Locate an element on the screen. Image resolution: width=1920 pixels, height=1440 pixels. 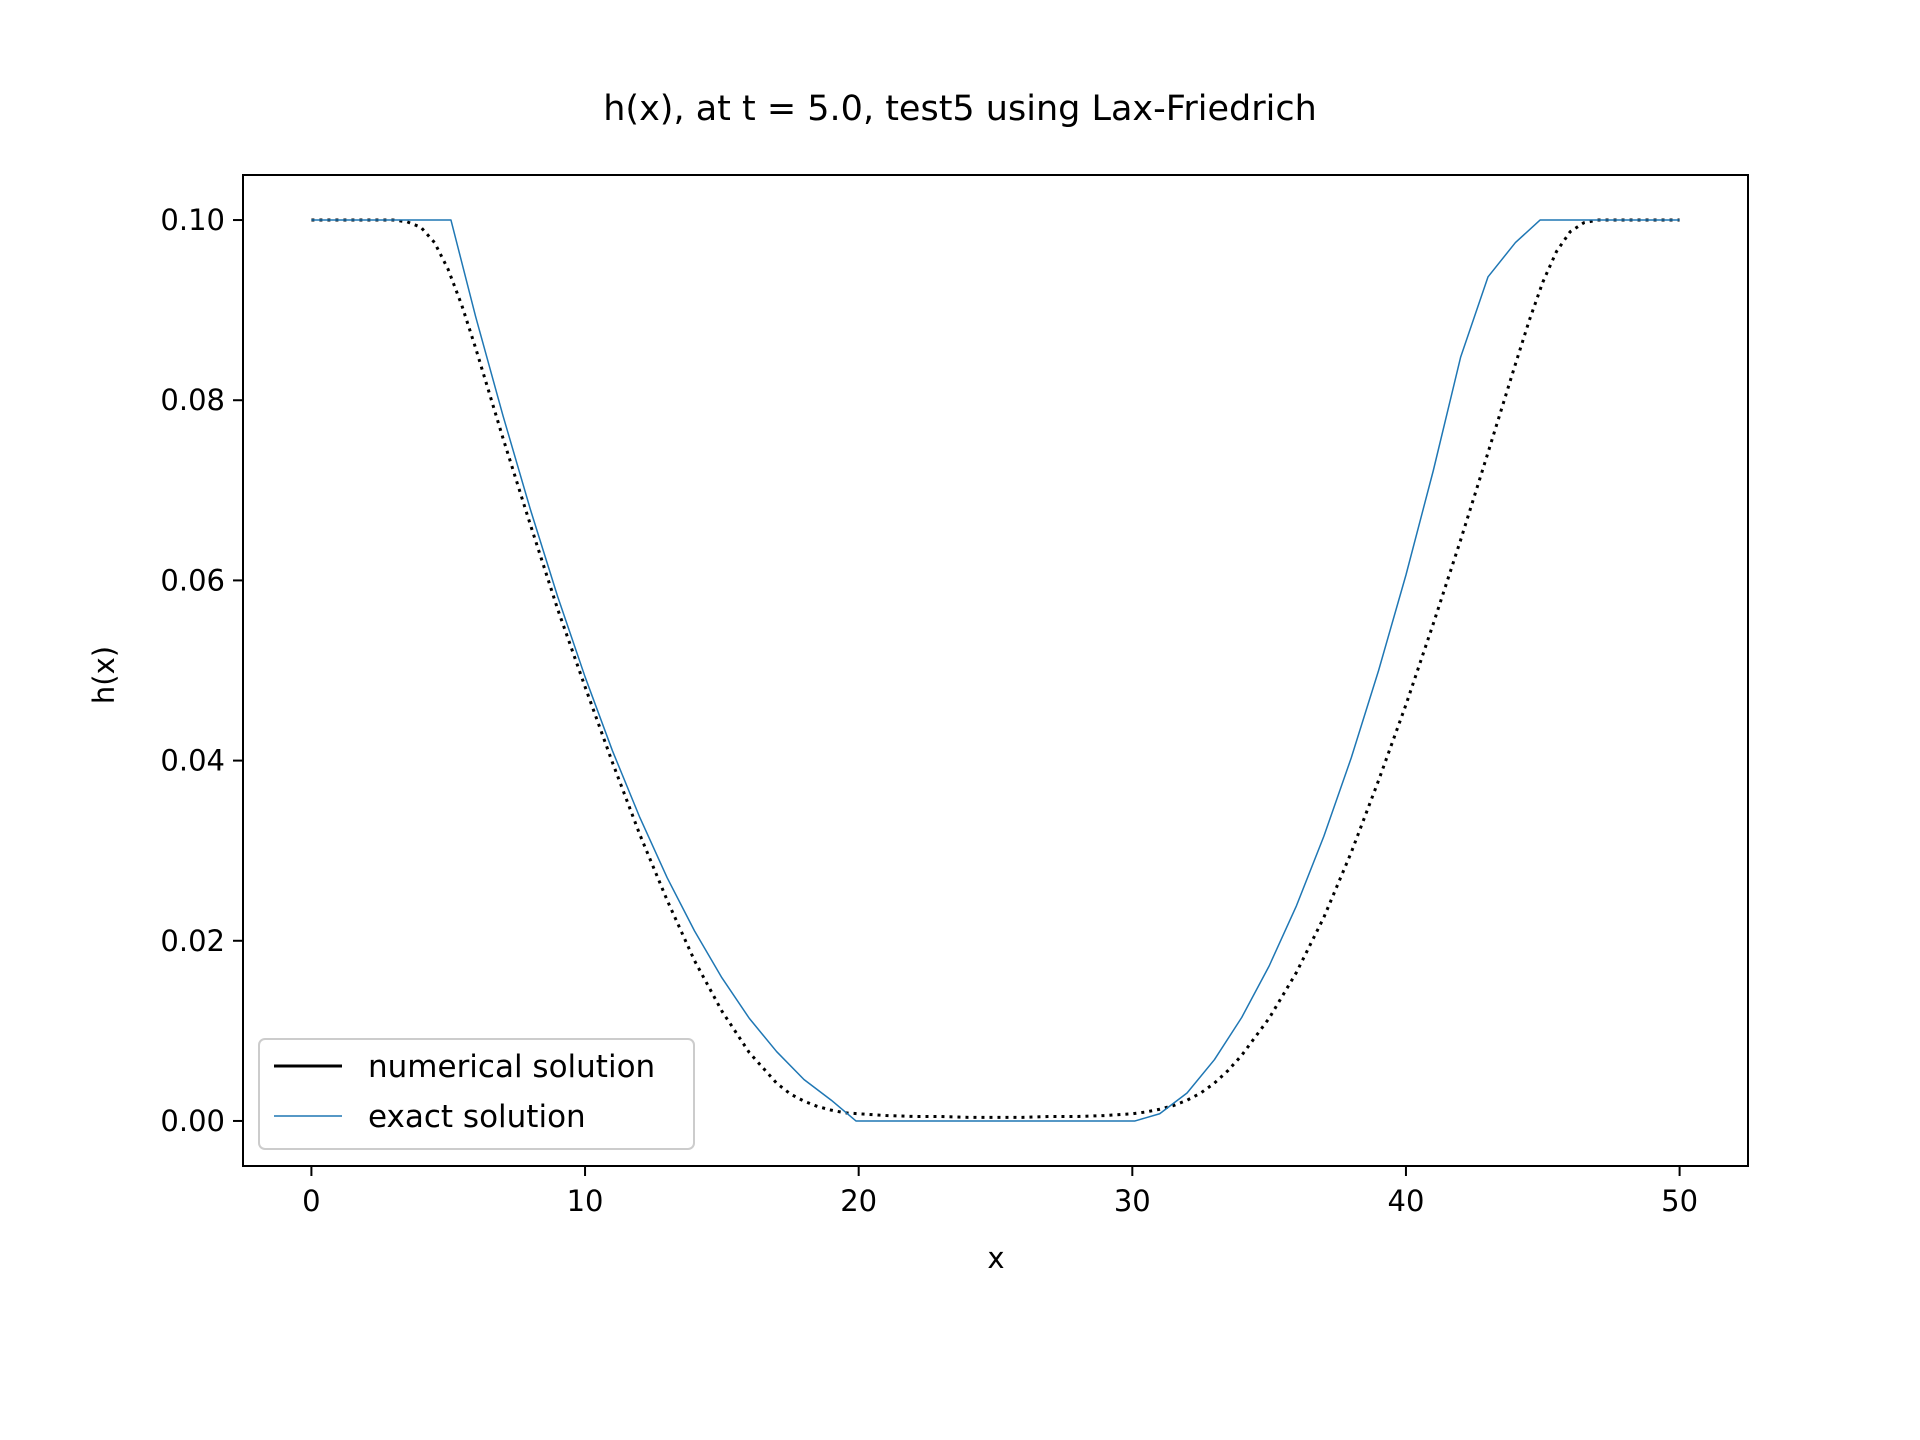
x-axis-label: x is located at coordinates (995, 1258).